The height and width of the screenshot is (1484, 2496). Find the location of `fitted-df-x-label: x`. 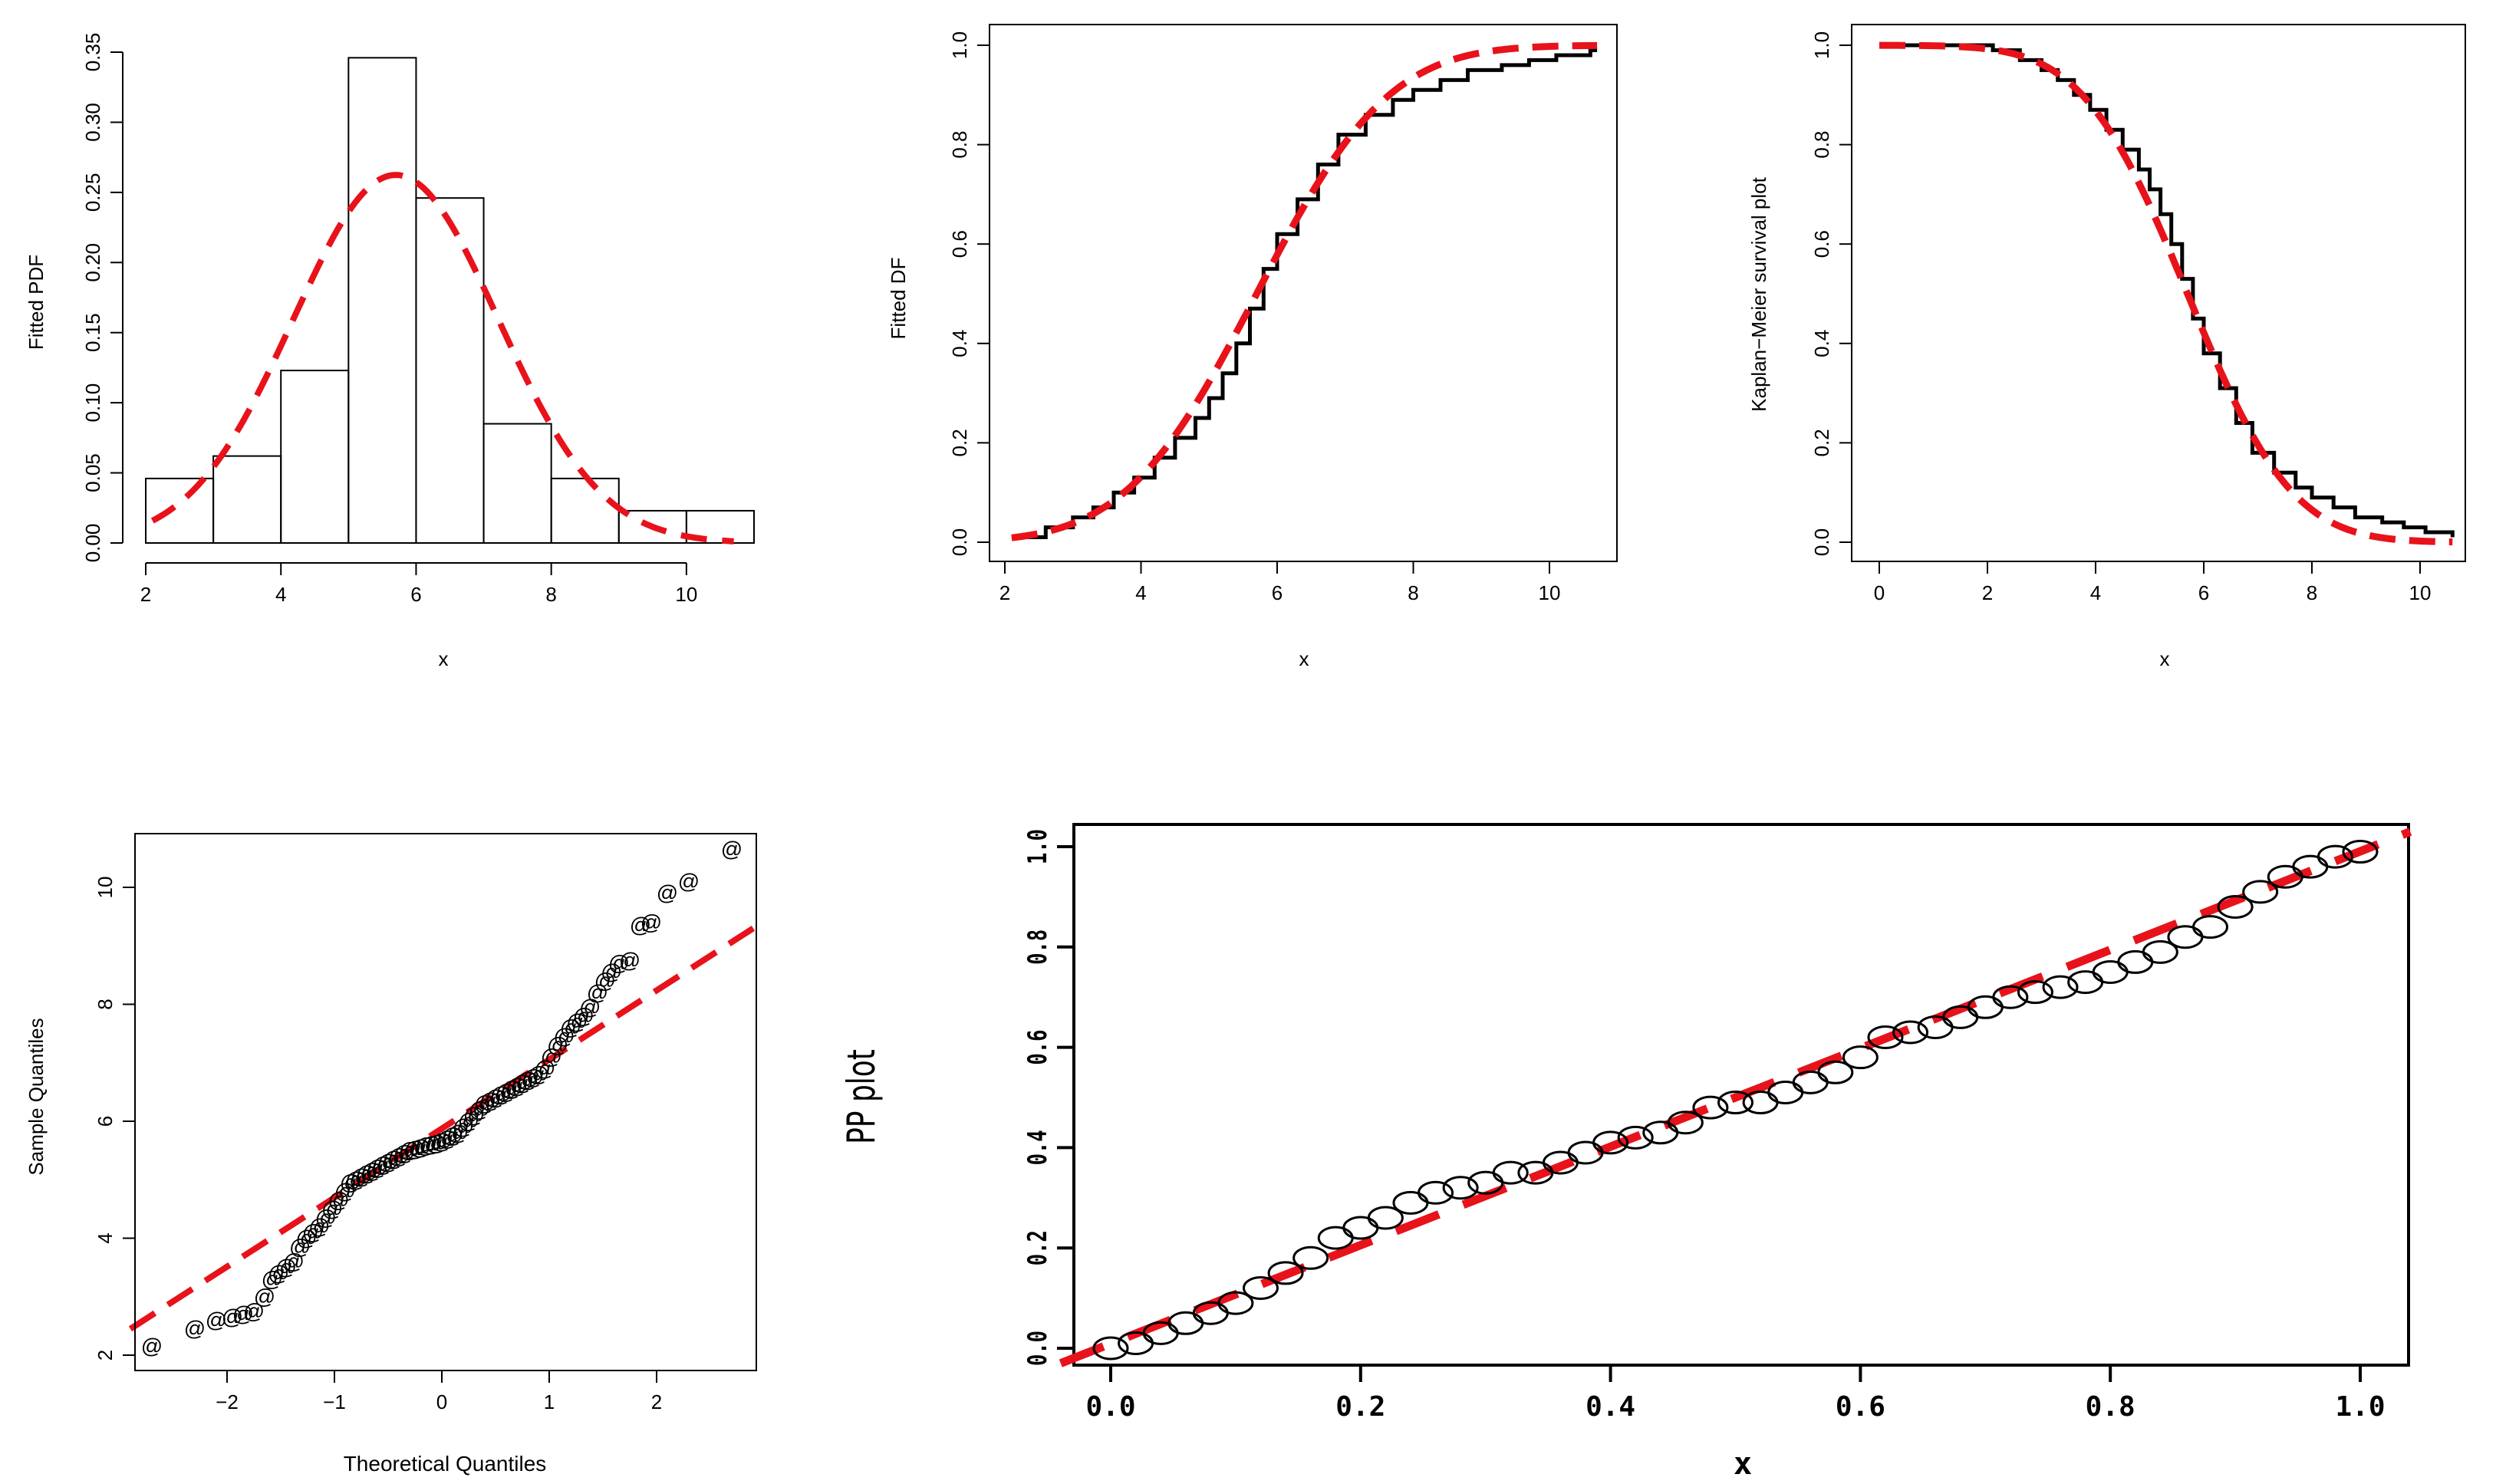

fitted-df-x-label: x is located at coordinates (1304, 658).